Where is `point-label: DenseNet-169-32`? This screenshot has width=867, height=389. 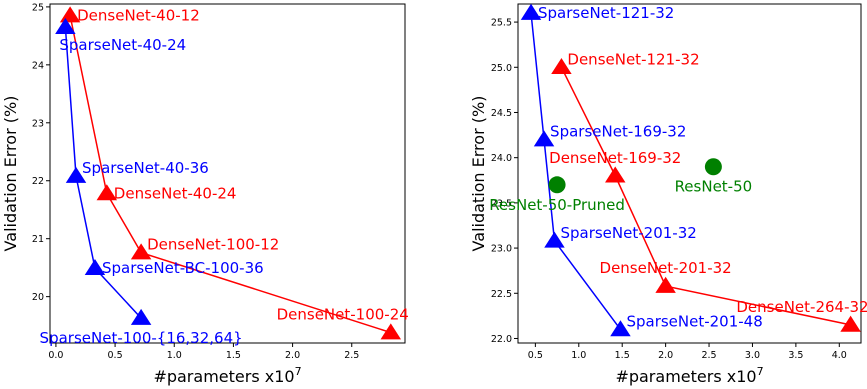
point-label: DenseNet-169-32 is located at coordinates (615, 158).